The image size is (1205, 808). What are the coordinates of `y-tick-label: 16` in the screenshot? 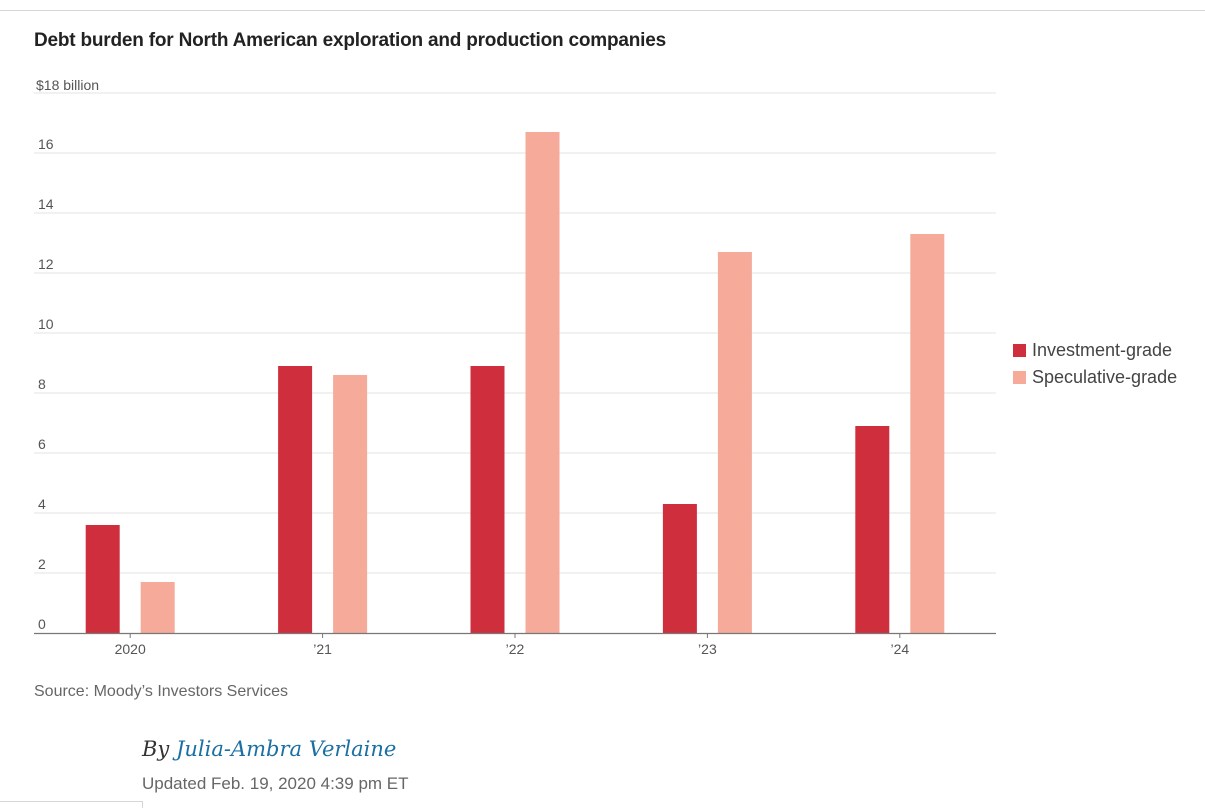 It's located at (46, 144).